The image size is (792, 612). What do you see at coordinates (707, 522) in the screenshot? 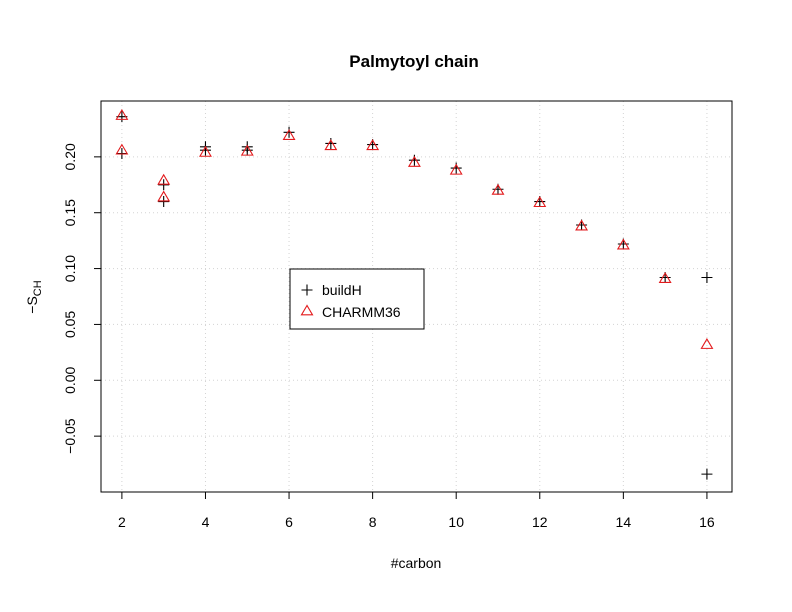
I see `x-tick-label: 16` at bounding box center [707, 522].